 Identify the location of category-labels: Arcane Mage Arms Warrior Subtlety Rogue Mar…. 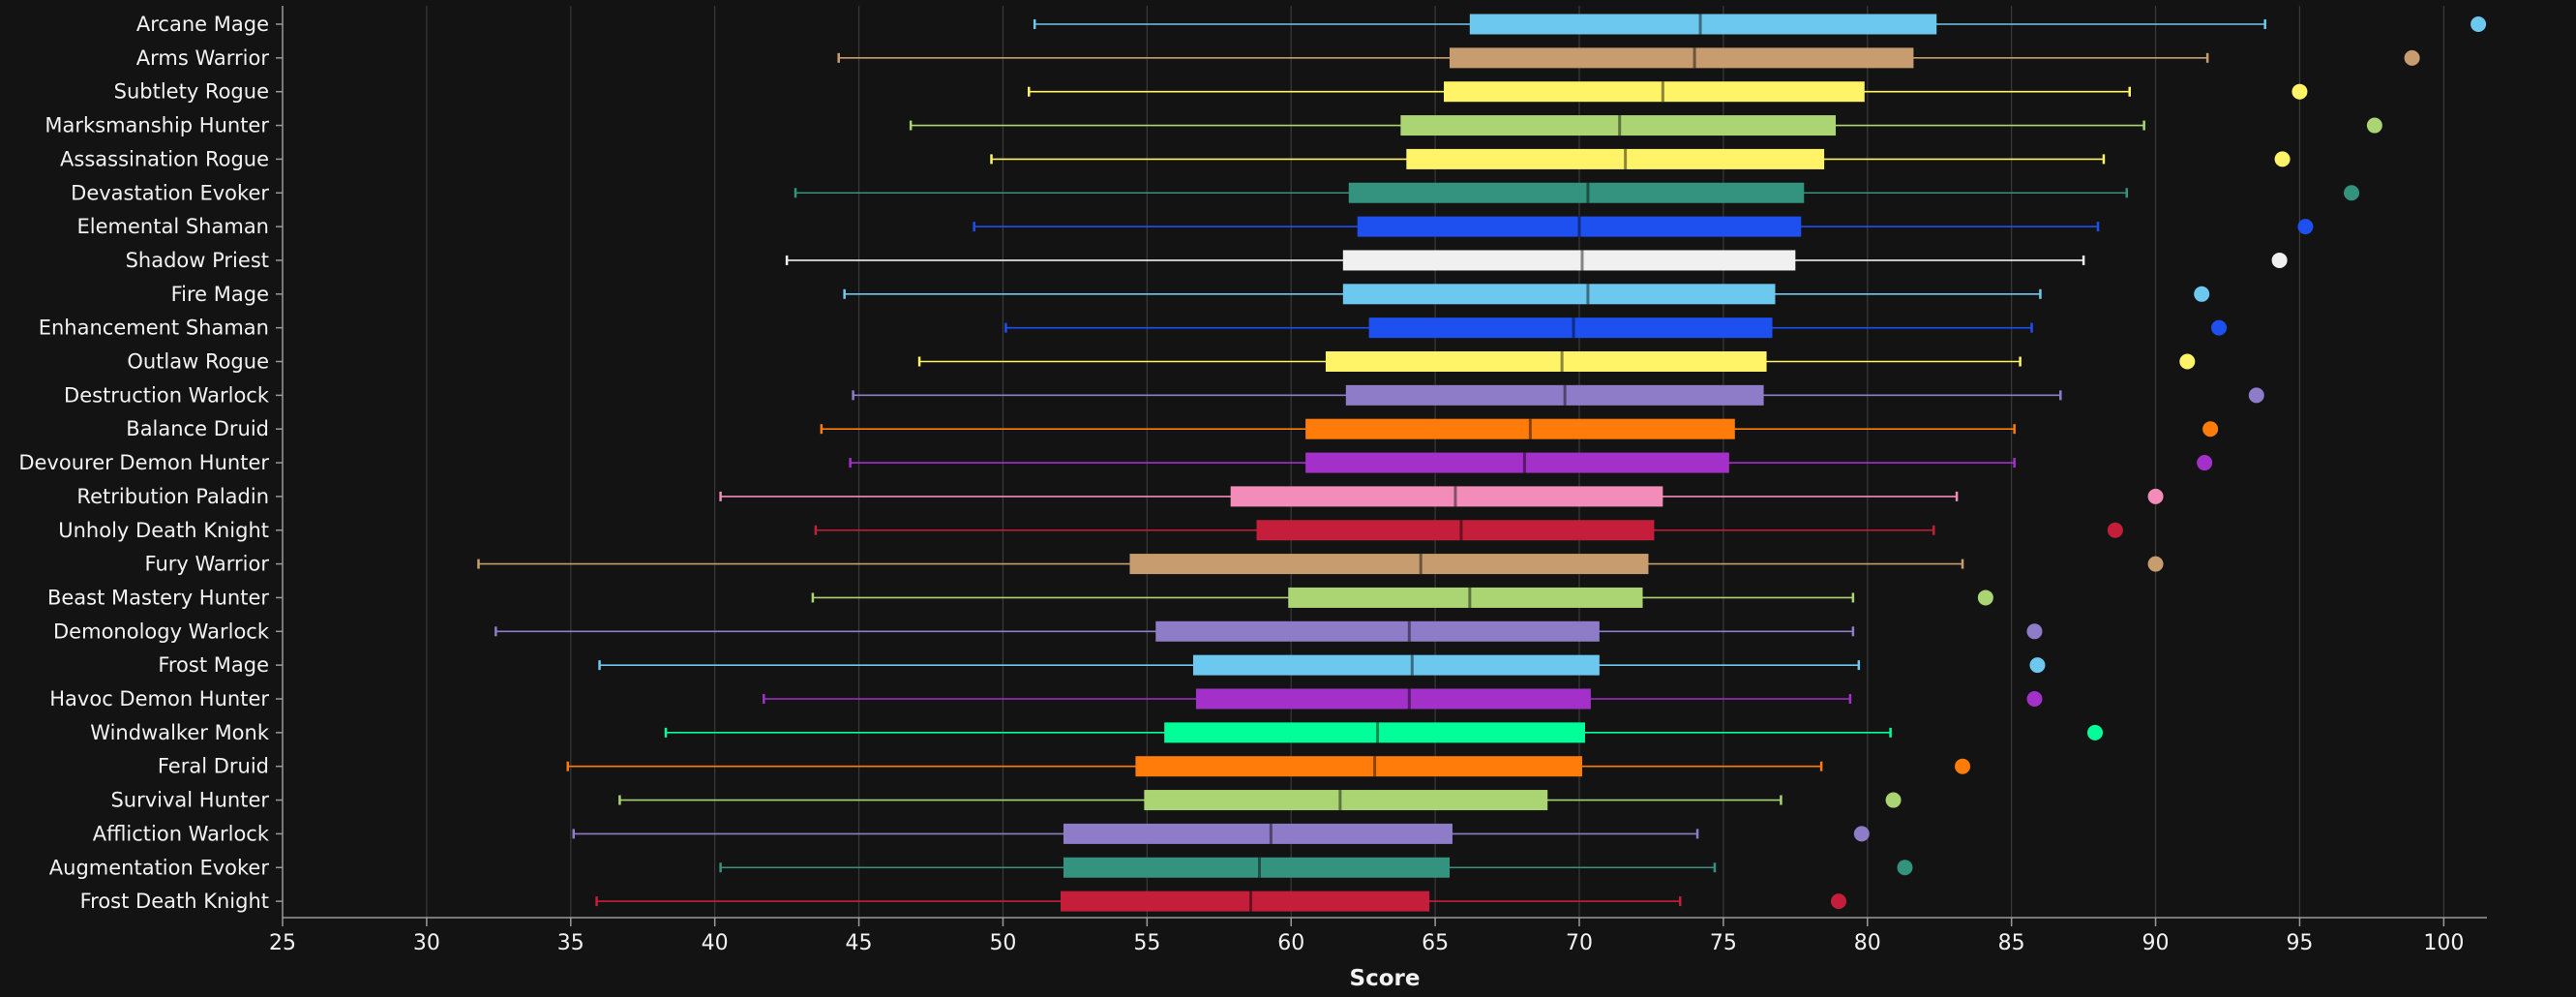
(143, 463).